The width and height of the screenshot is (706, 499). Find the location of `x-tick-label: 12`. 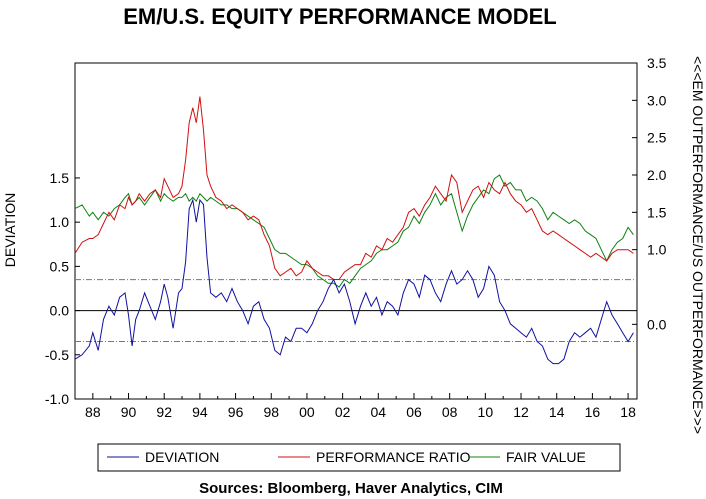

x-tick-label: 12 is located at coordinates (521, 412).